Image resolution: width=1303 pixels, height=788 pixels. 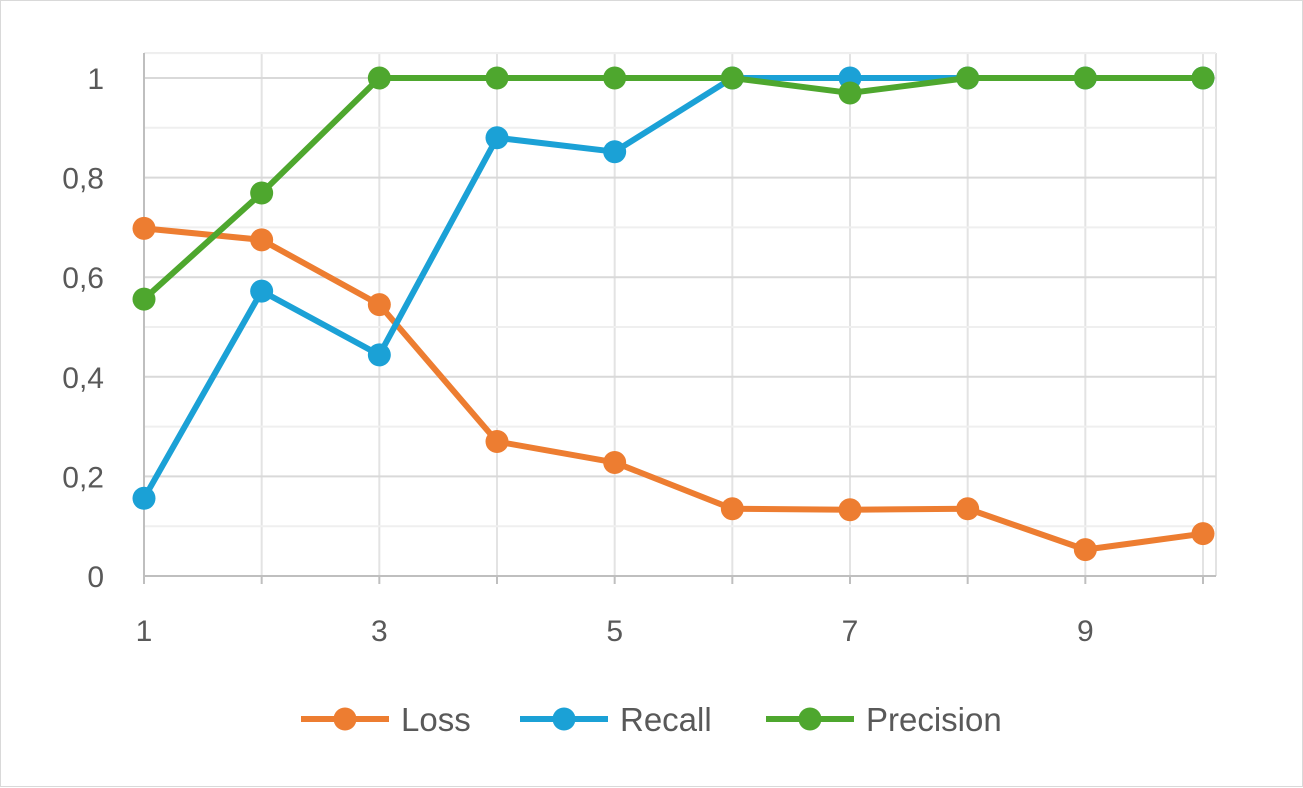 I want to click on legend-label: Loss, so click(x=436, y=719).